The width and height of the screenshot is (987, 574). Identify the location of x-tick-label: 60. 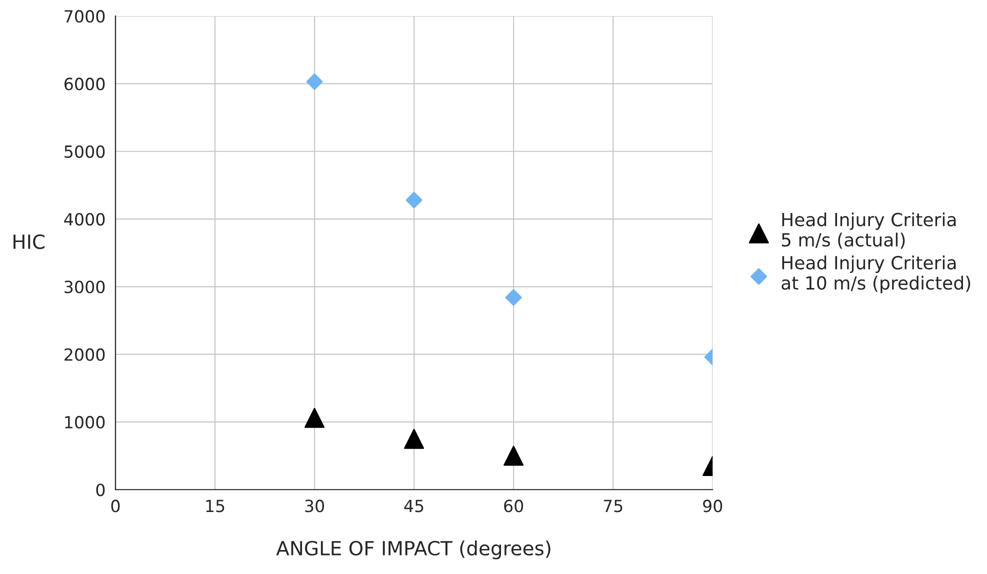
(514, 506).